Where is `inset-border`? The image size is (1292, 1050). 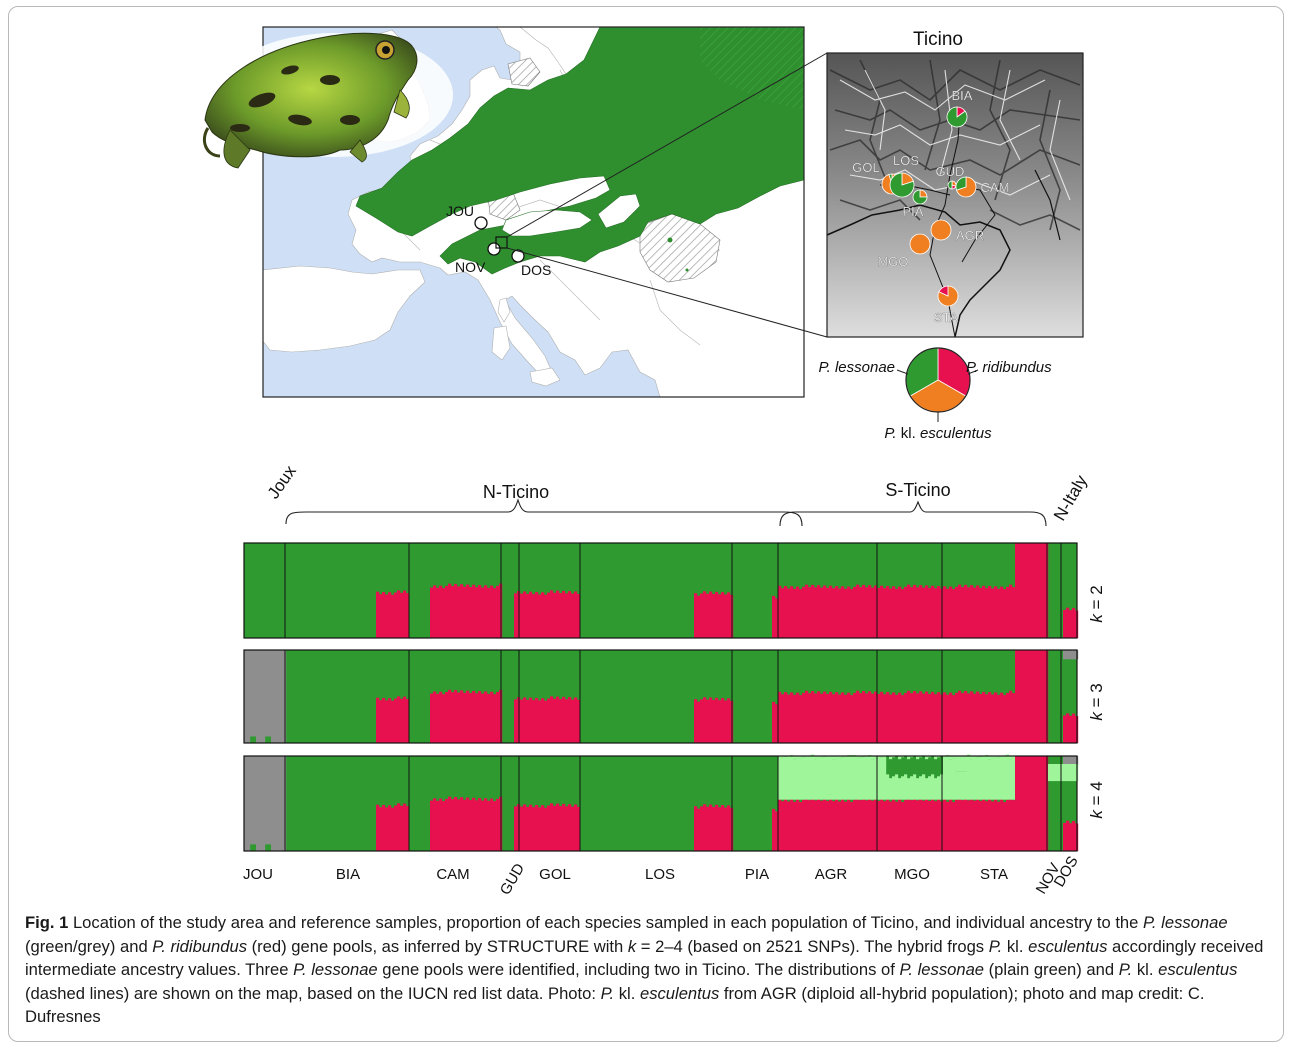 inset-border is located at coordinates (955, 195).